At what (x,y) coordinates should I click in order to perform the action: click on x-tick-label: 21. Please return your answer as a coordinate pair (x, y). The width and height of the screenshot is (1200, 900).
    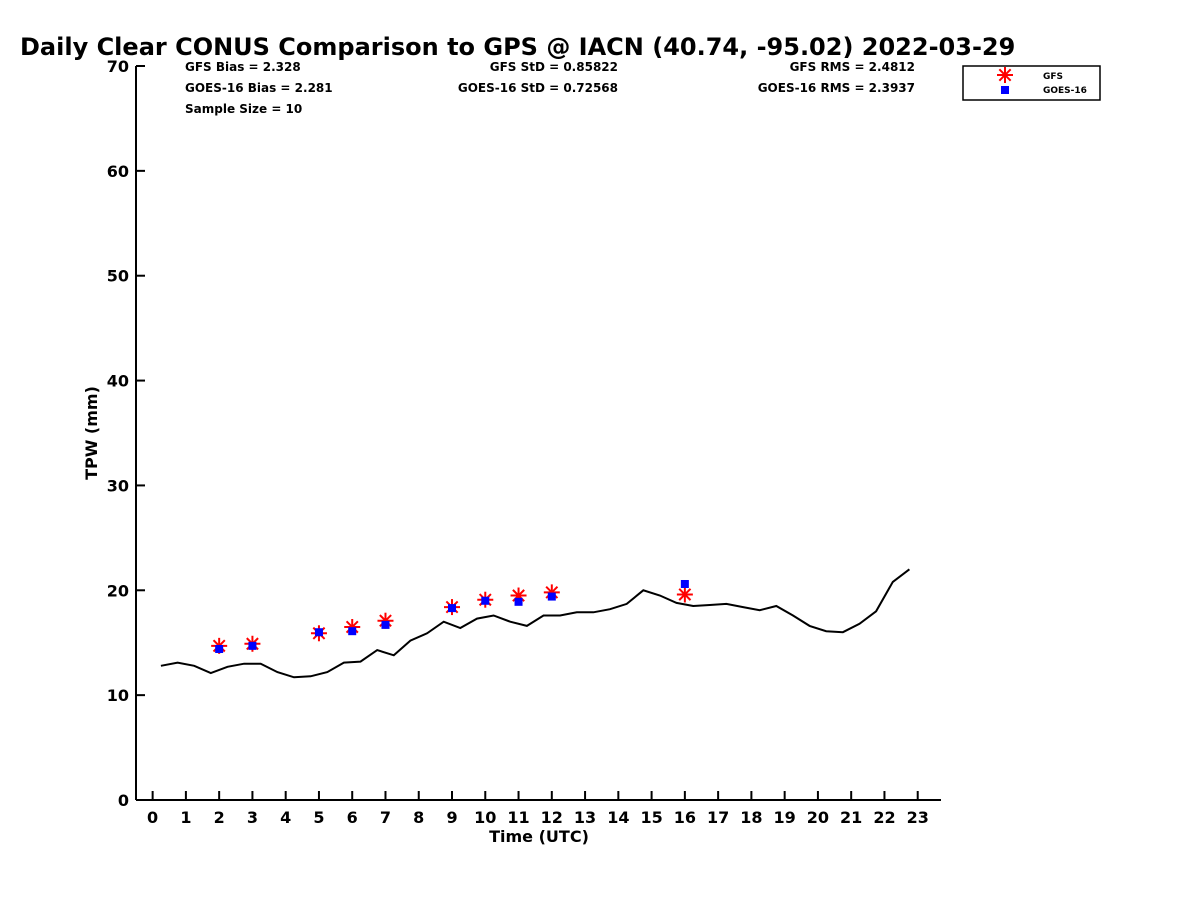
    Looking at the image, I should click on (851, 817).